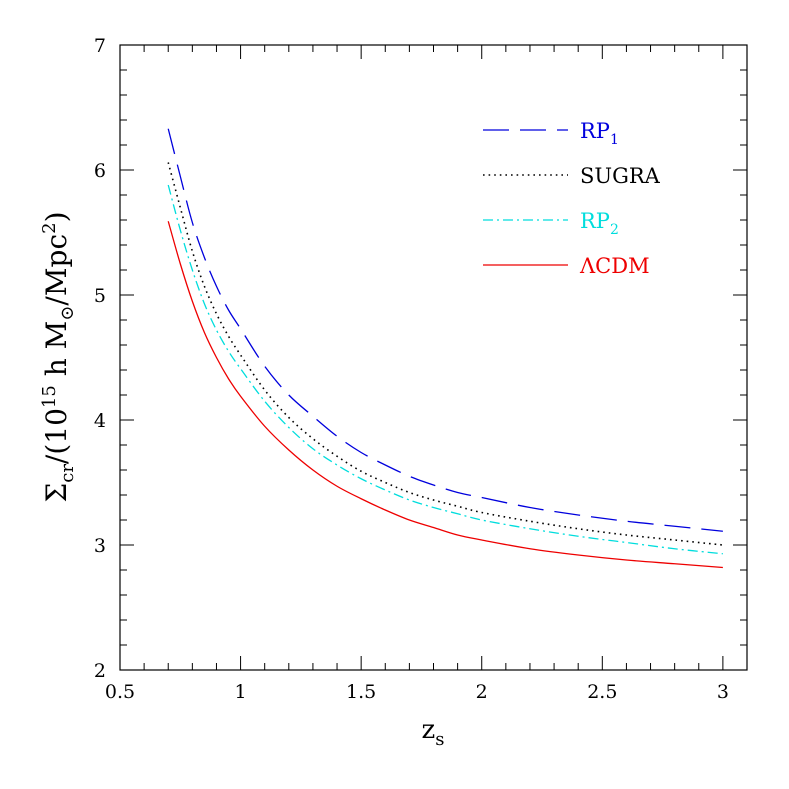  Describe the element at coordinates (49, 227) in the screenshot. I see `y-title-tail-exp: 2` at that location.